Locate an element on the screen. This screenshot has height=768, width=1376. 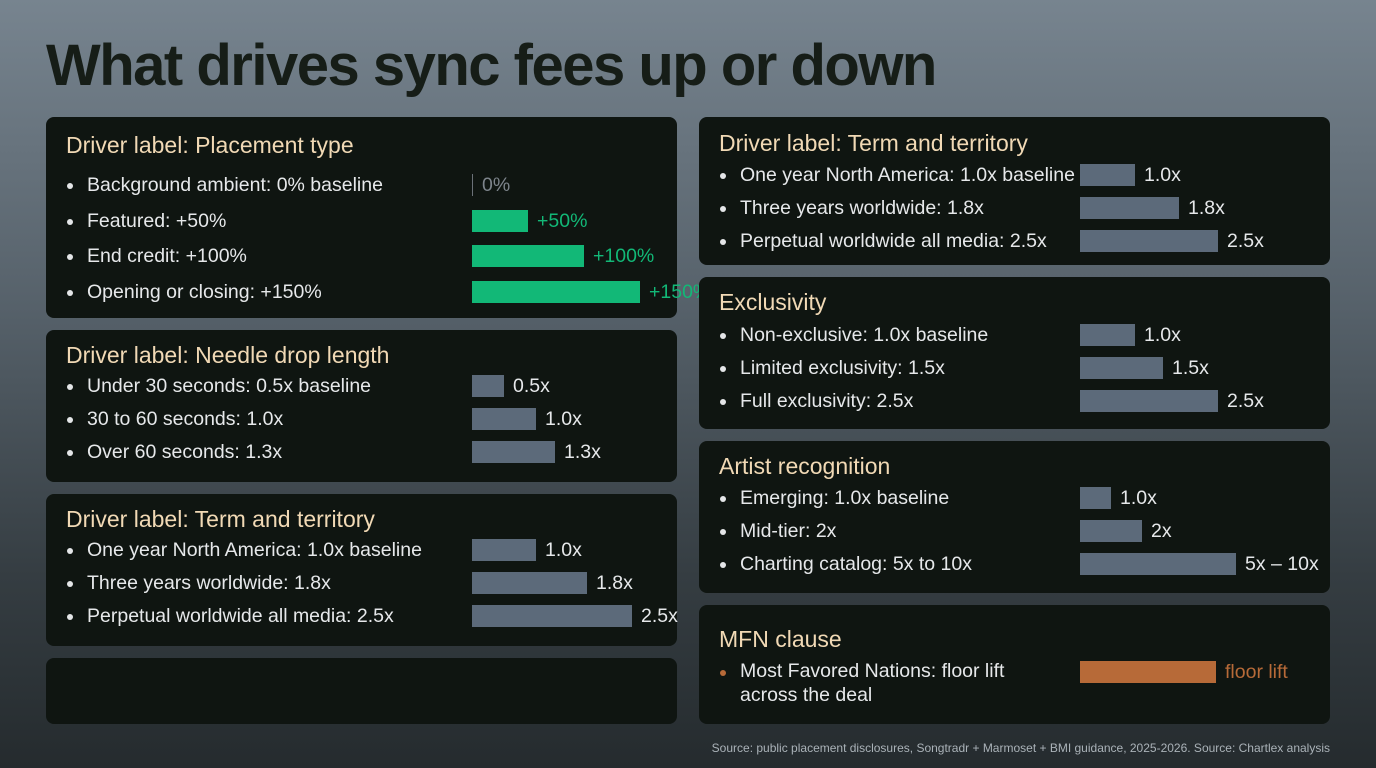
row-label: Background ambient: 0% baseline is located at coordinates (235, 185).